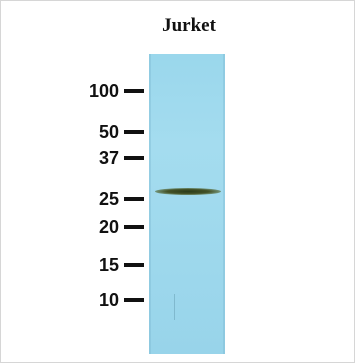  Describe the element at coordinates (188, 191) in the screenshot. I see `protein-band` at that location.